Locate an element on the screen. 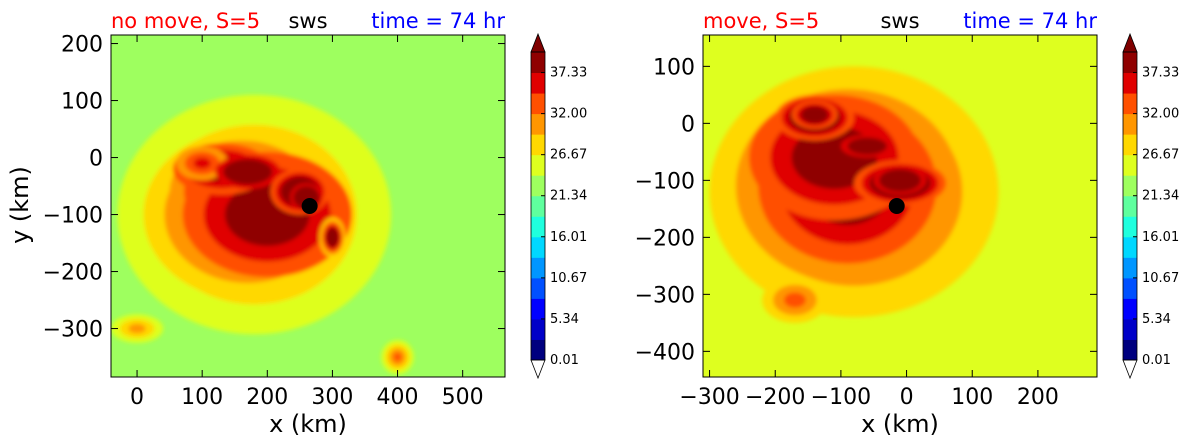 The image size is (1190, 447). y-tick-label: −400 is located at coordinates (665, 352).